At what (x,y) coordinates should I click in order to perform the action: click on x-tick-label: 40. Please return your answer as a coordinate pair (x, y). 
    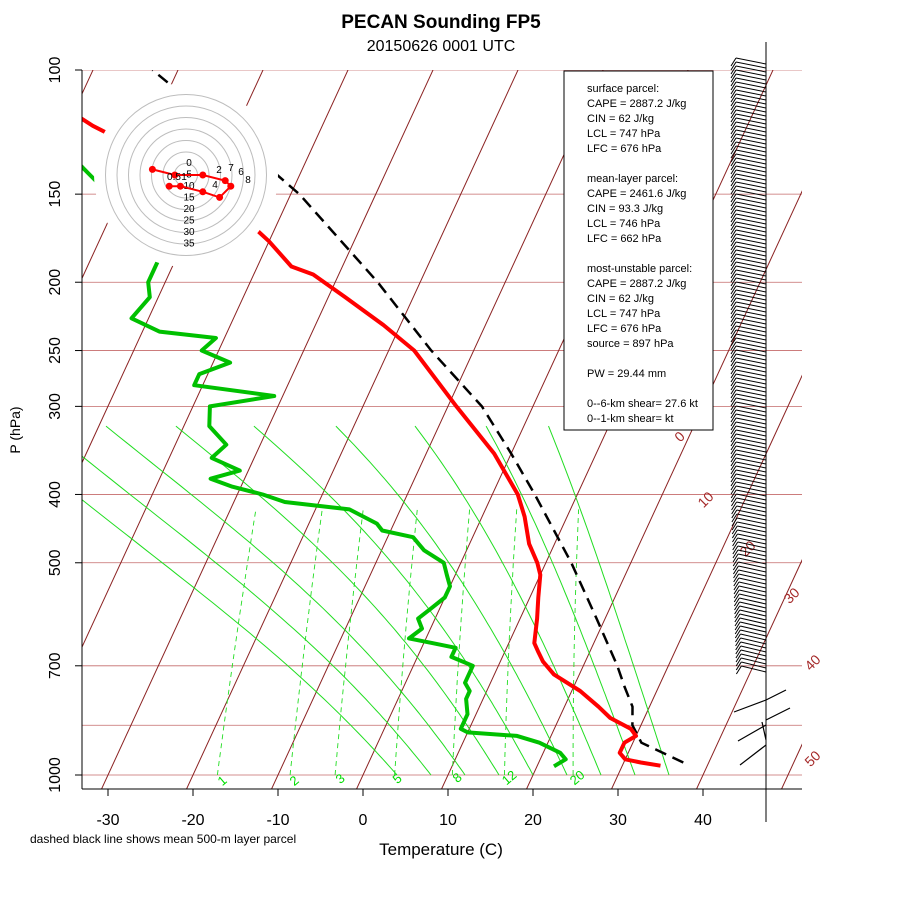
    Looking at the image, I should click on (703, 820).